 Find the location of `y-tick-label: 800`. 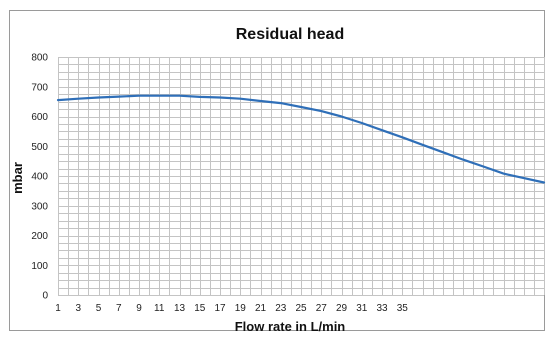

y-tick-label: 800 is located at coordinates (39, 58).